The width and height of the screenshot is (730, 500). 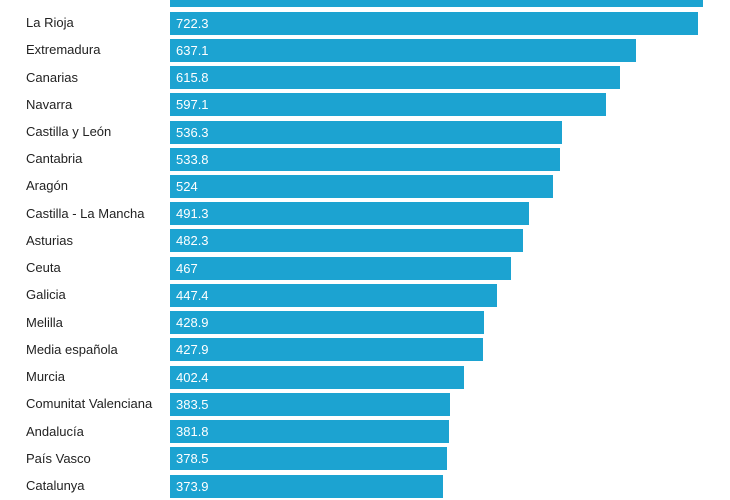 What do you see at coordinates (58, 458) in the screenshot?
I see `category-label: País Vasco` at bounding box center [58, 458].